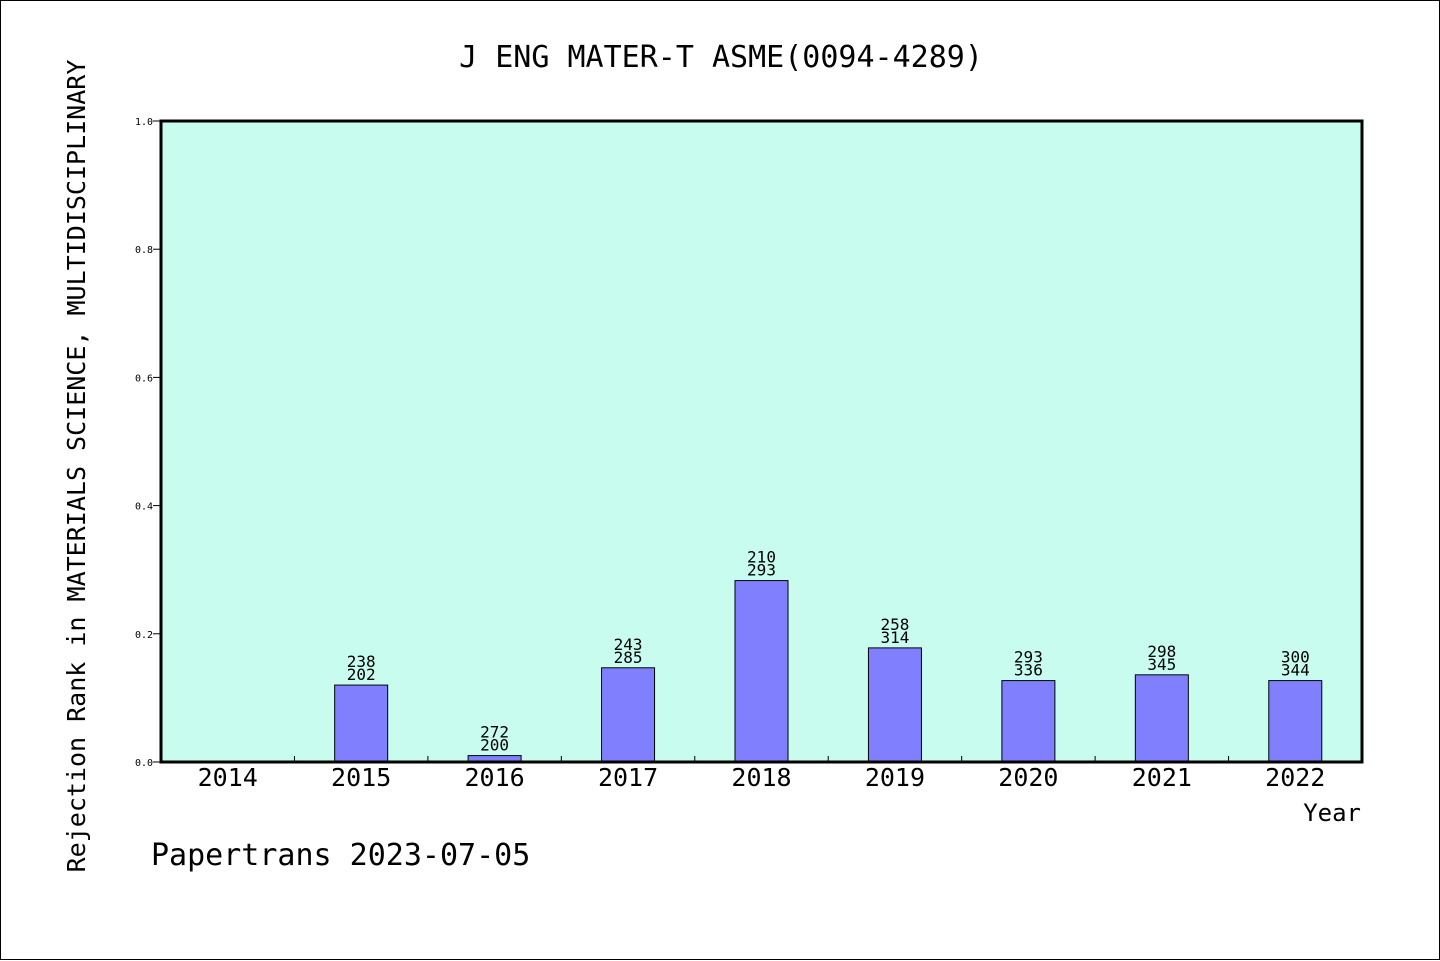 This screenshot has height=961, width=1440. Describe the element at coordinates (494, 732) in the screenshot. I see `data-label-top: 272` at that location.